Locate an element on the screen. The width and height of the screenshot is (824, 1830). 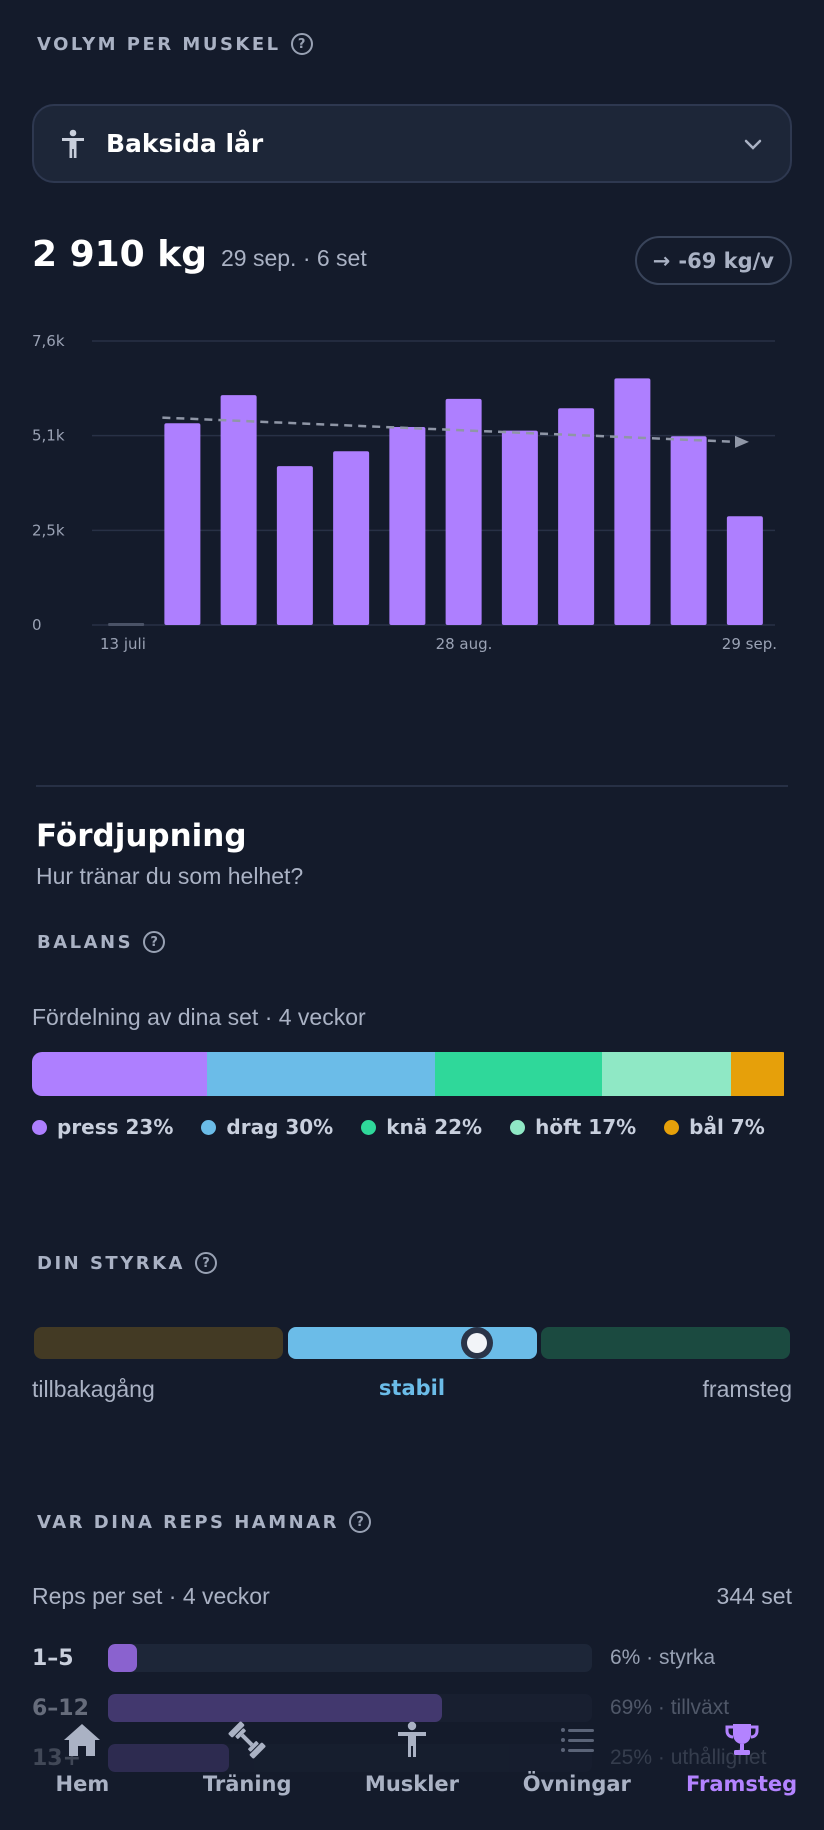
tab-bar: Hem Träning Muskler Övning is located at coordinates (412, 1765).